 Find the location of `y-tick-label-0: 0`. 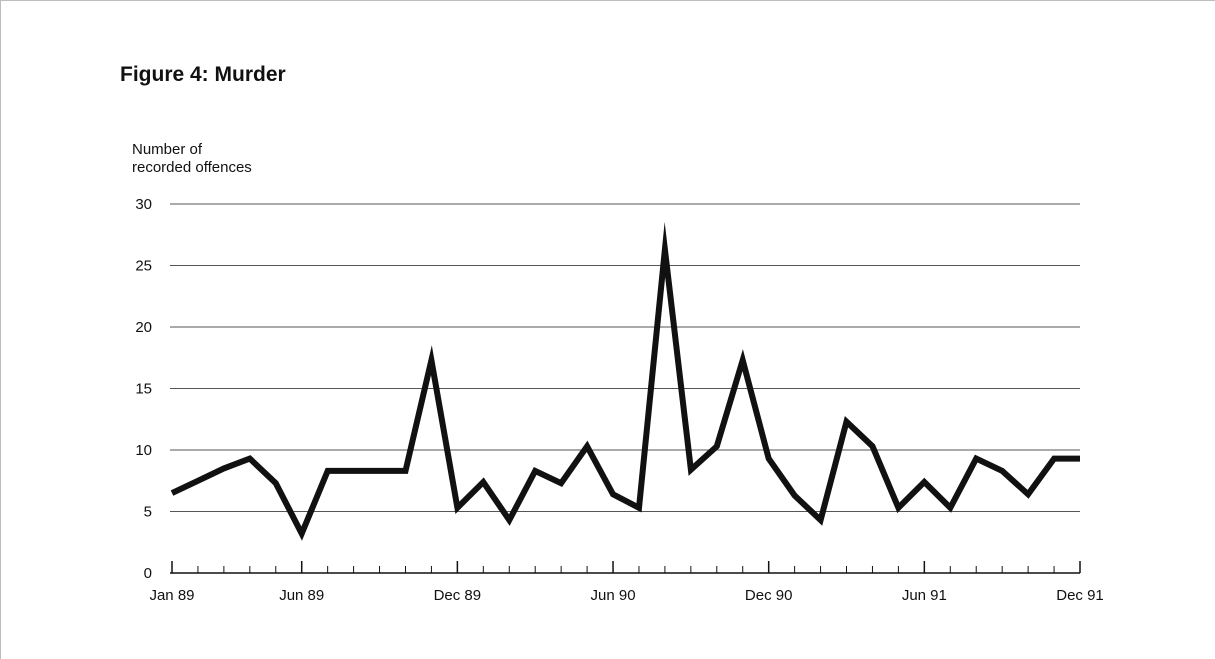

y-tick-label-0: 0 is located at coordinates (148, 573).